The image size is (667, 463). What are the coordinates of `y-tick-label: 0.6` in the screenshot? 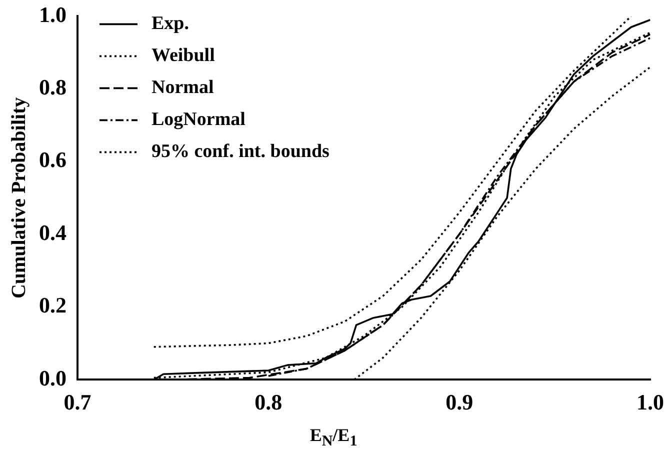 It's located at (52, 159).